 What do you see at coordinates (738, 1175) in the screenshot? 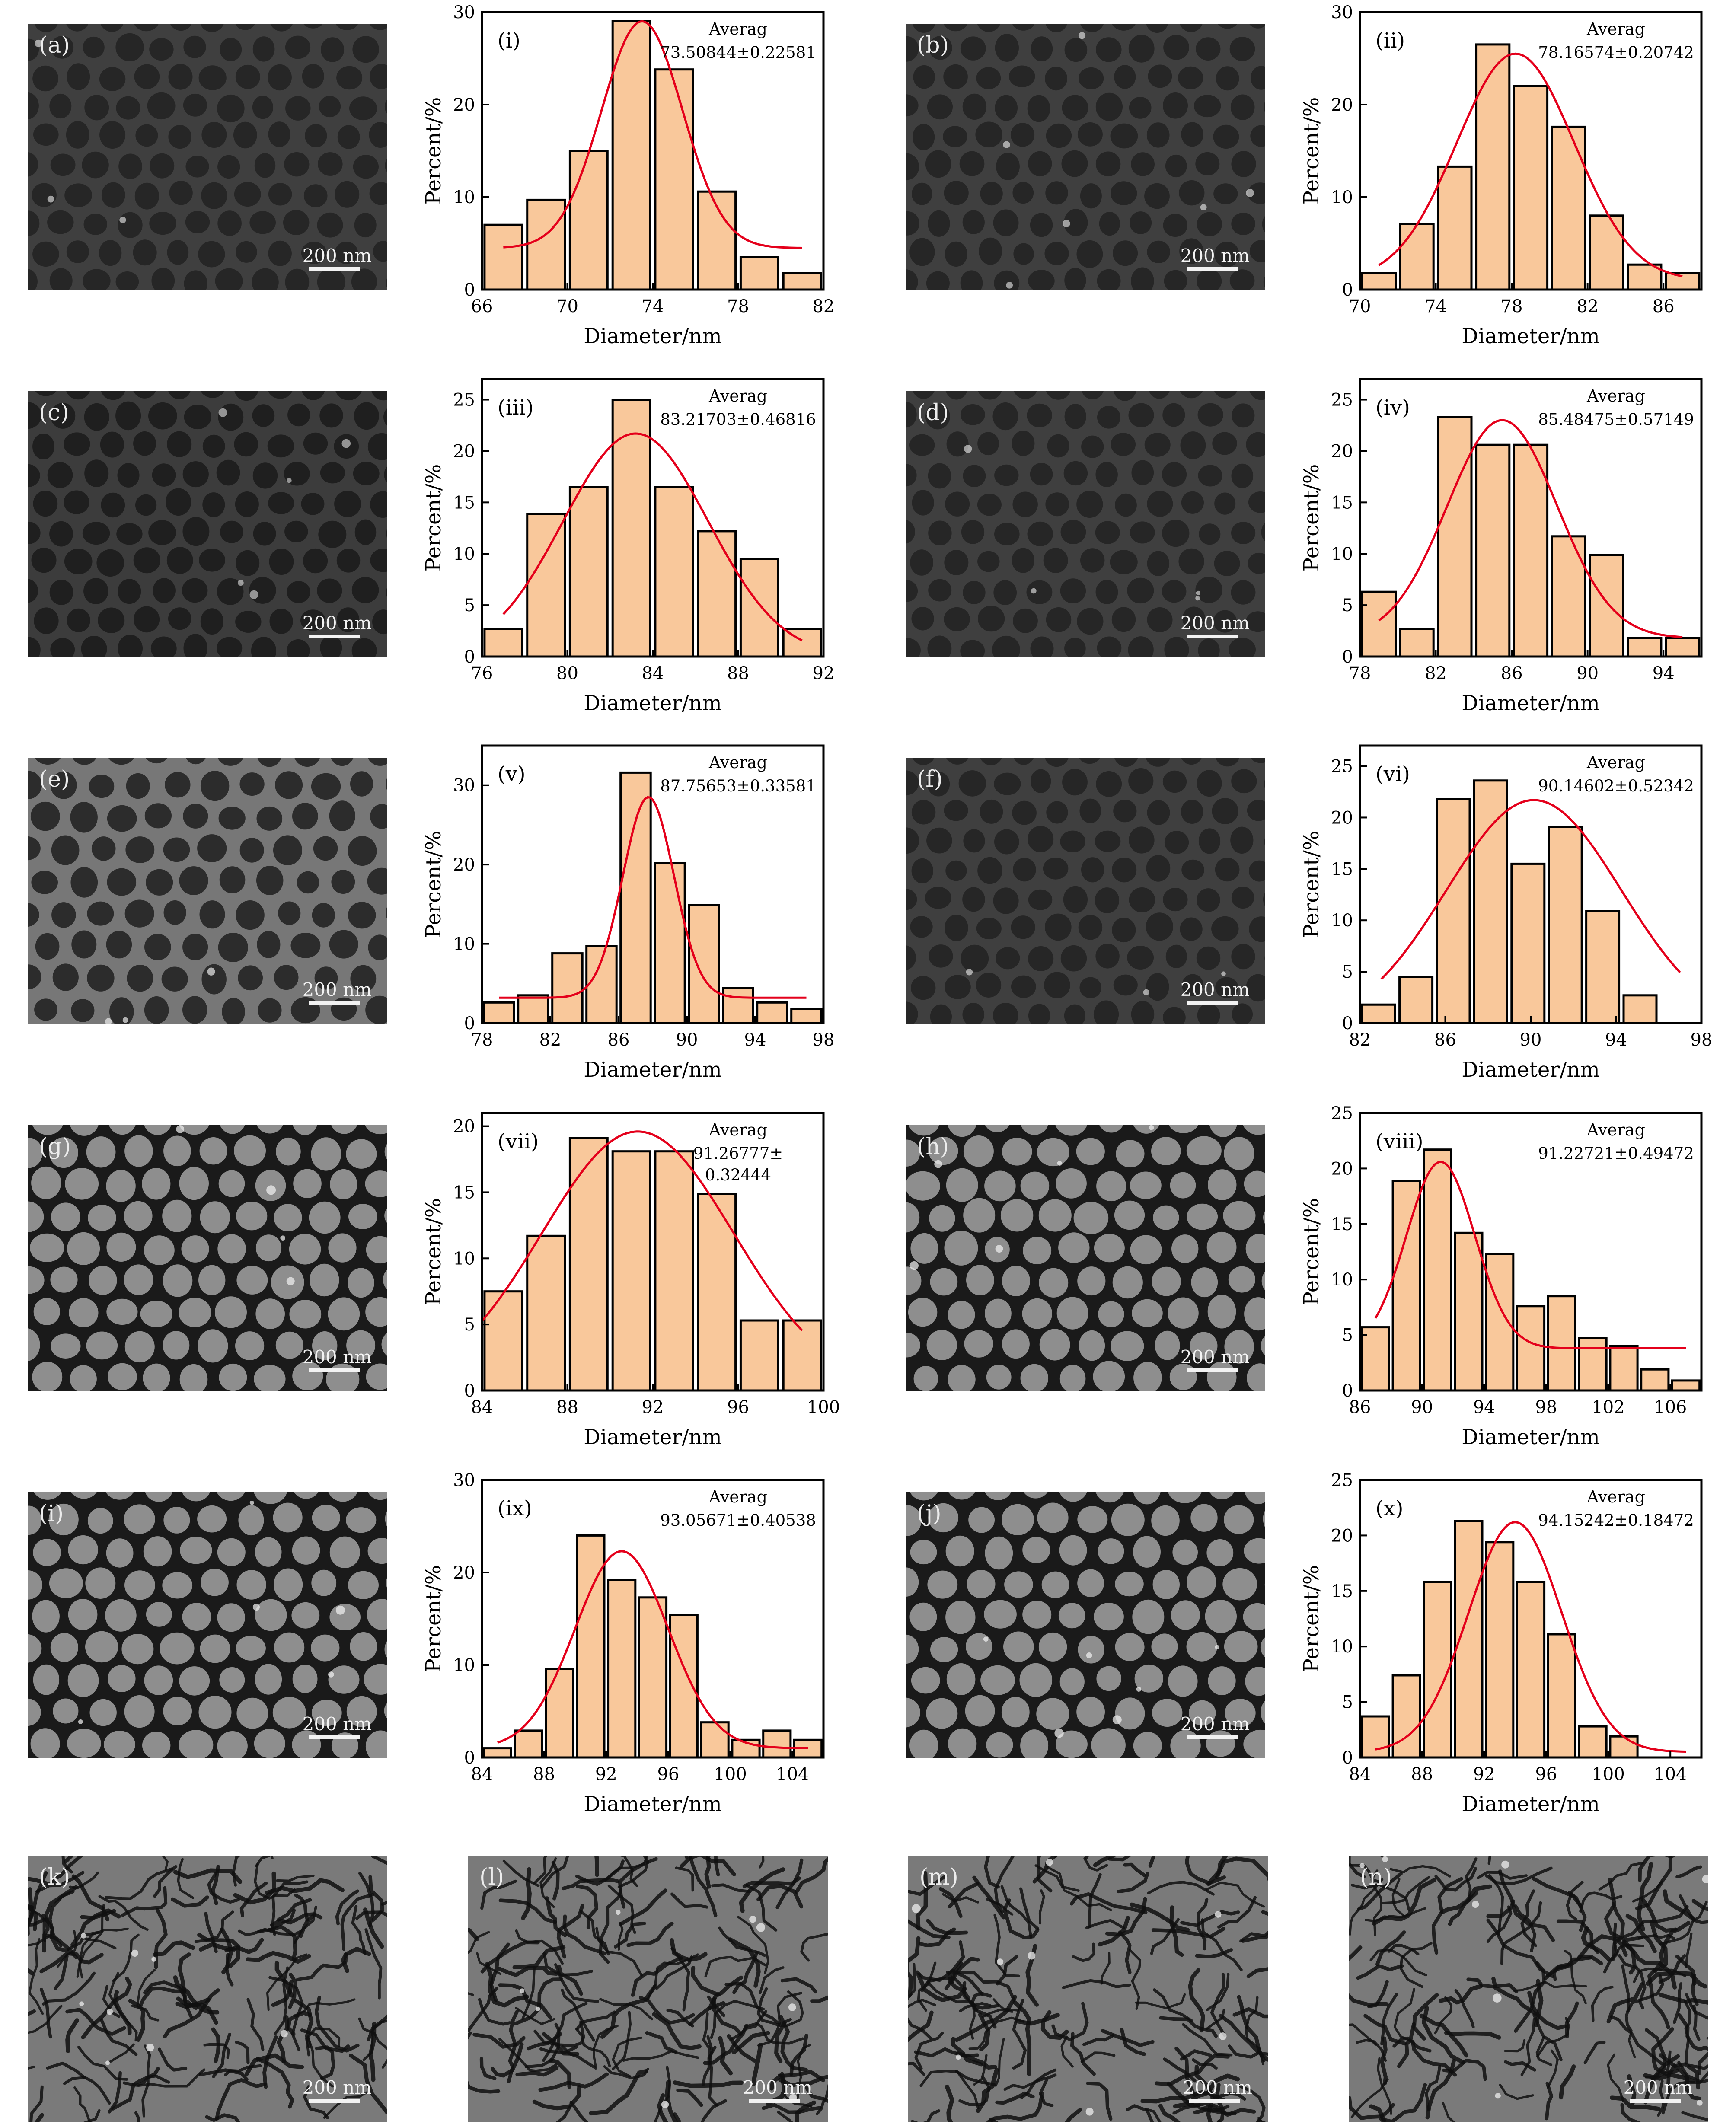
I see `annotation-value: 0.32444` at bounding box center [738, 1175].